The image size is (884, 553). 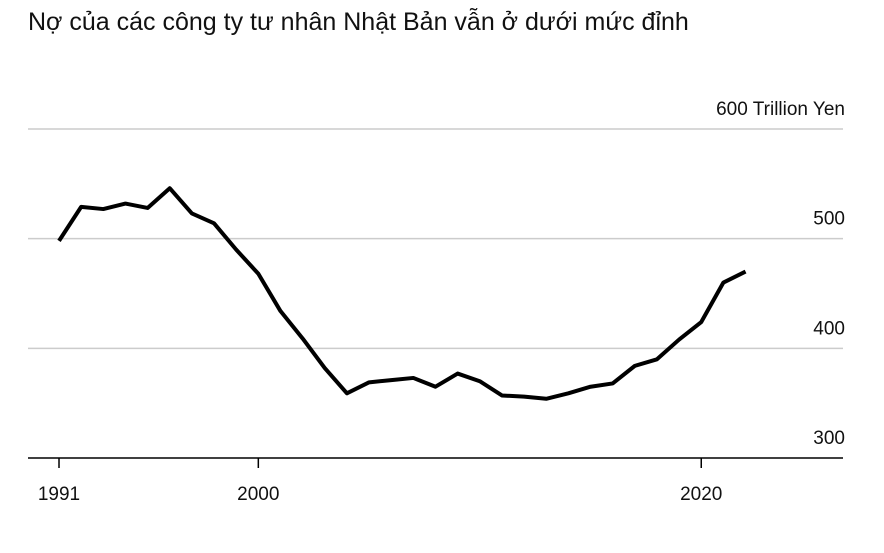 What do you see at coordinates (780, 109) in the screenshot?
I see `y-tick-label: 600 Trillion Yen` at bounding box center [780, 109].